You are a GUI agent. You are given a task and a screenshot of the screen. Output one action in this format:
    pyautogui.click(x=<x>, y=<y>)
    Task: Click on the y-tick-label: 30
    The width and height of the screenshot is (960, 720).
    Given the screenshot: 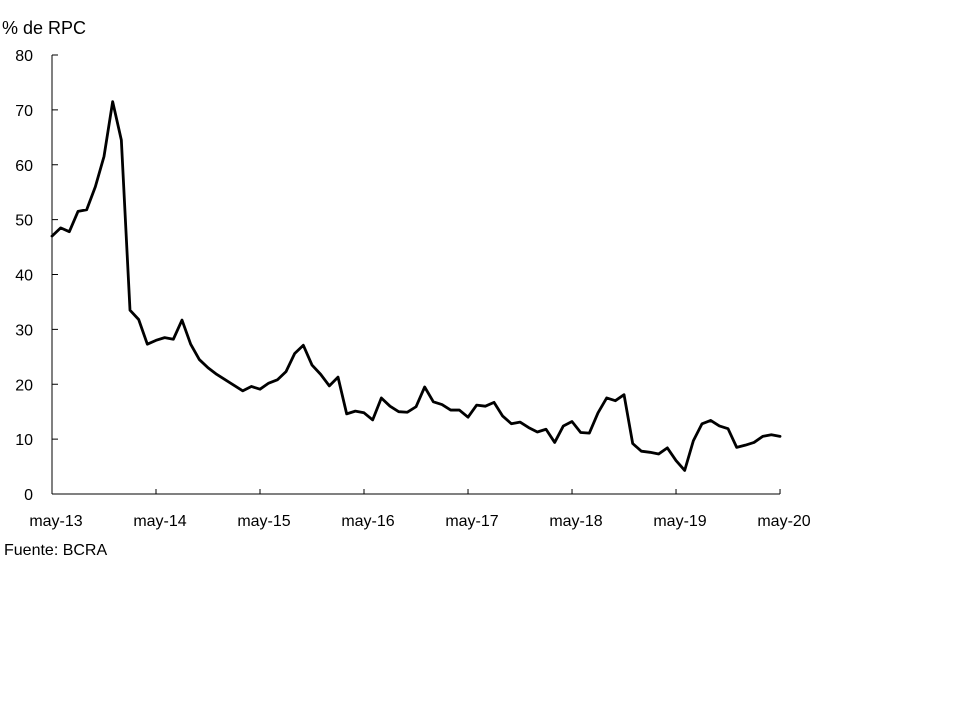 What is the action you would take?
    pyautogui.click(x=24, y=330)
    